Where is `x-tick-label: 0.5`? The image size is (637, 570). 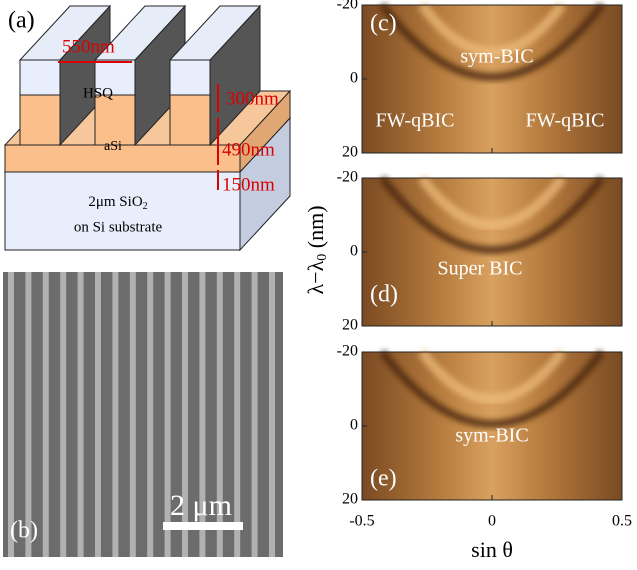 x-tick-label: 0.5 is located at coordinates (622, 521).